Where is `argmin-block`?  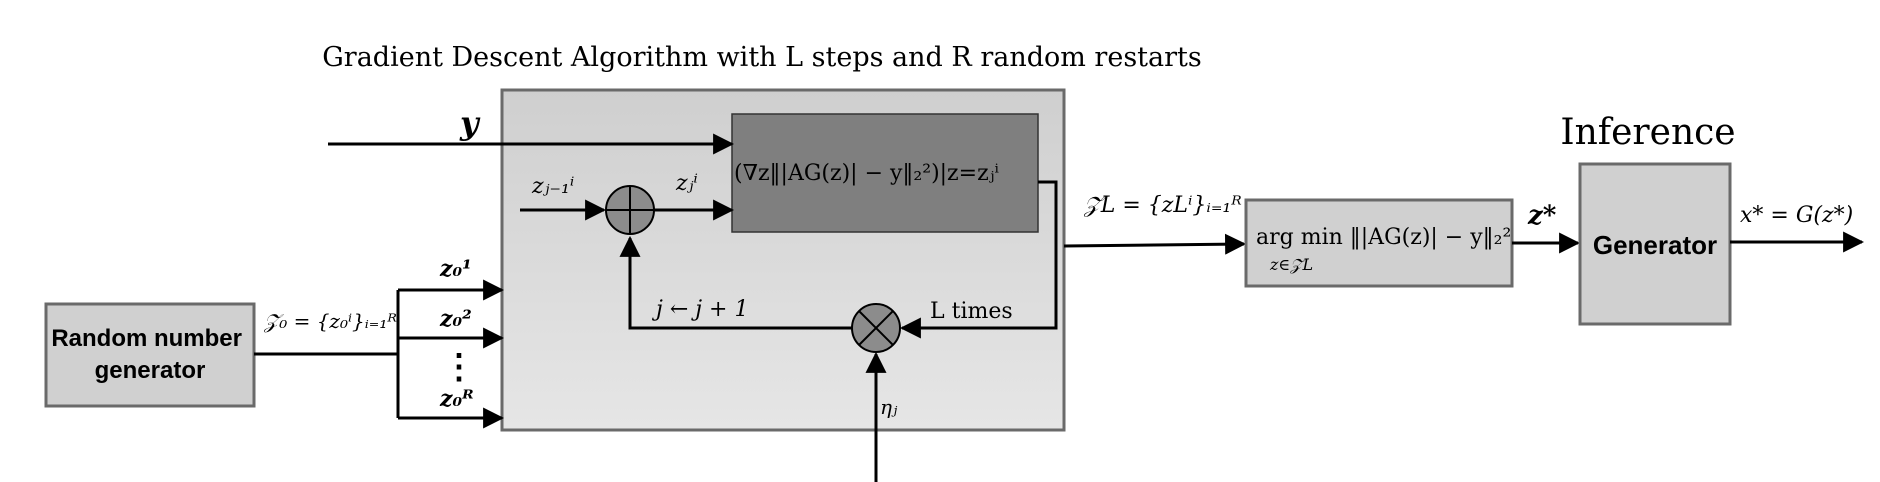 argmin-block is located at coordinates (1379, 243).